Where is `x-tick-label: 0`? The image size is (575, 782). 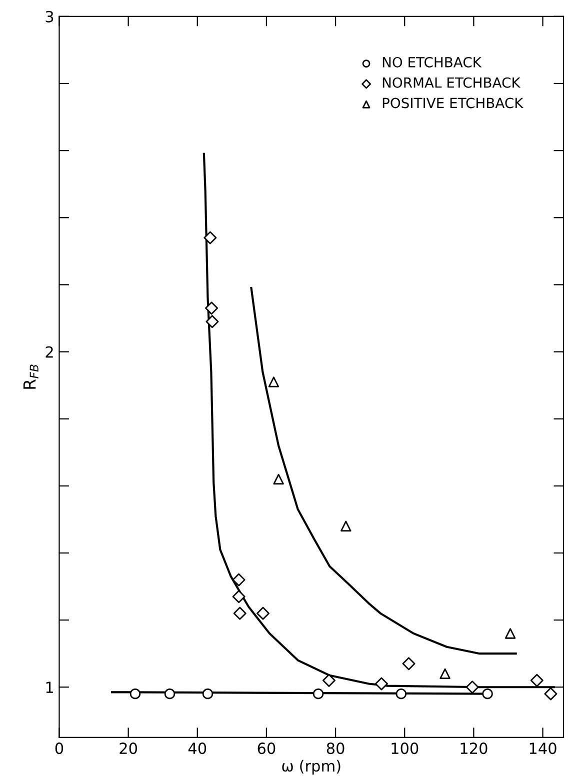
x-tick-label: 0 is located at coordinates (59, 748).